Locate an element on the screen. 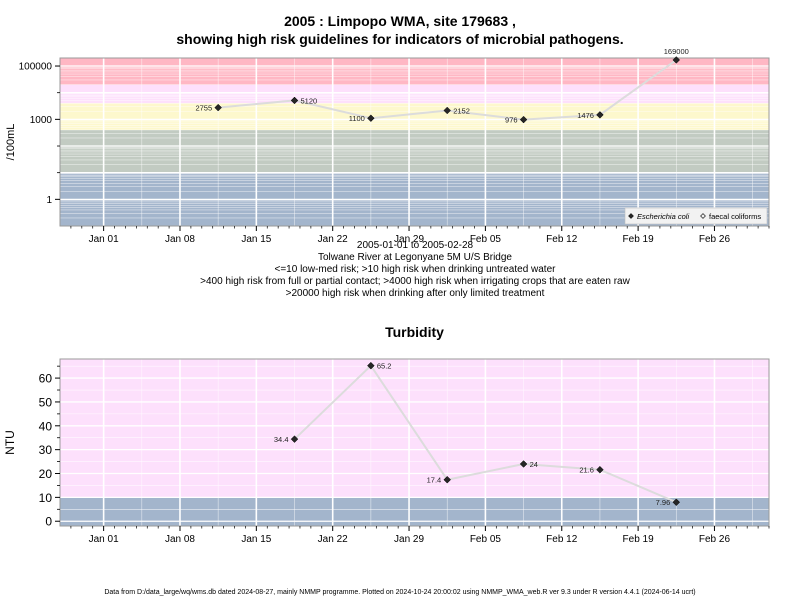 The width and height of the screenshot is (800, 600). chart-title-line1: 2005 : Limpopo WMA, site 179683 , is located at coordinates (400, 21).